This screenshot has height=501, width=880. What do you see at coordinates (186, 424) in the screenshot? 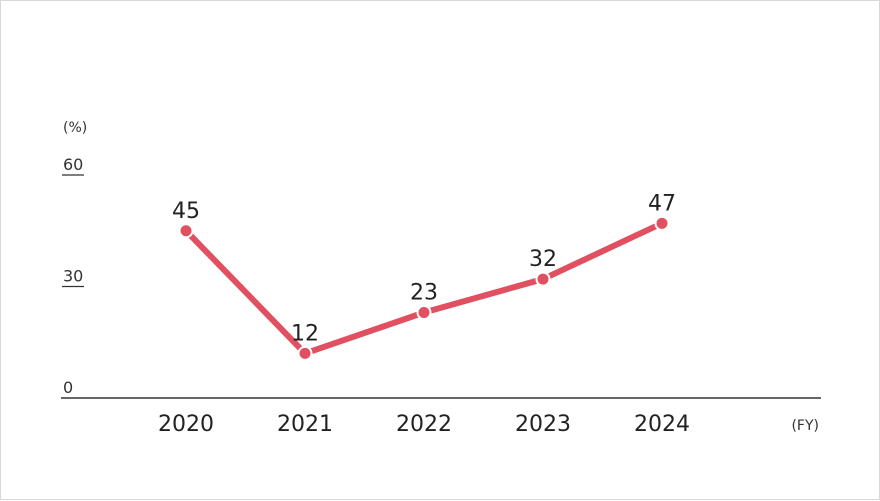
I see `x-tick-label: 2020` at bounding box center [186, 424].